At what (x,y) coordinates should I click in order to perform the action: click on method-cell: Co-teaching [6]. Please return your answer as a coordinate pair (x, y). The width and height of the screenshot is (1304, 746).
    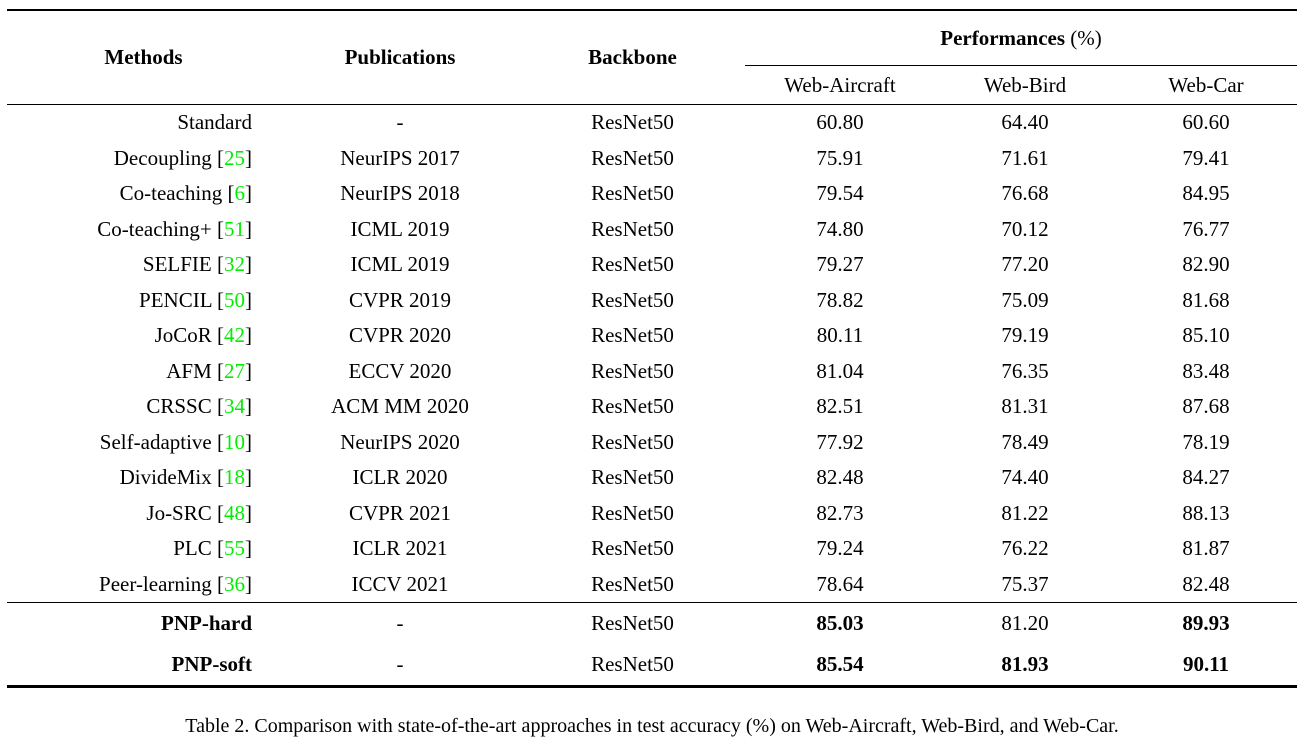
    Looking at the image, I should click on (185, 193).